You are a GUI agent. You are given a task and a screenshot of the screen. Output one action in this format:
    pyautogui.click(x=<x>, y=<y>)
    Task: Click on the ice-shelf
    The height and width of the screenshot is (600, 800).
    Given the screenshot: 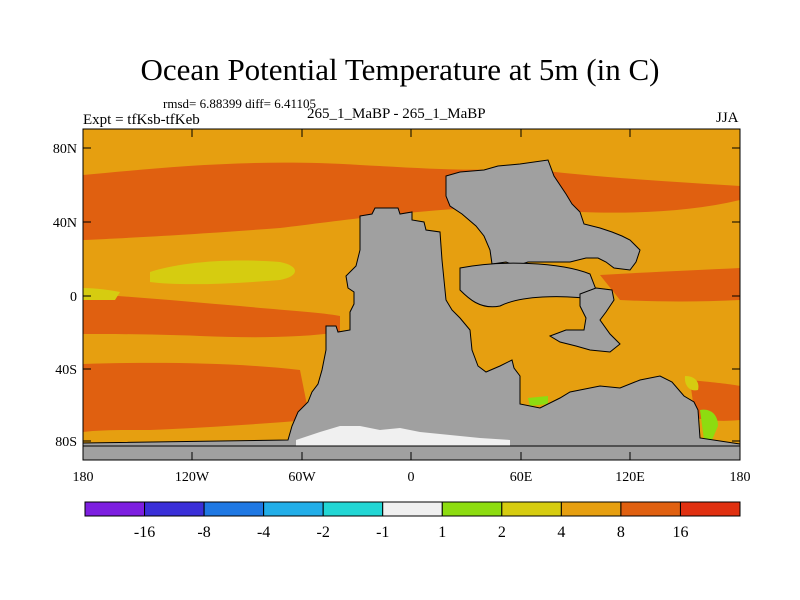 What is the action you would take?
    pyautogui.click(x=403, y=436)
    